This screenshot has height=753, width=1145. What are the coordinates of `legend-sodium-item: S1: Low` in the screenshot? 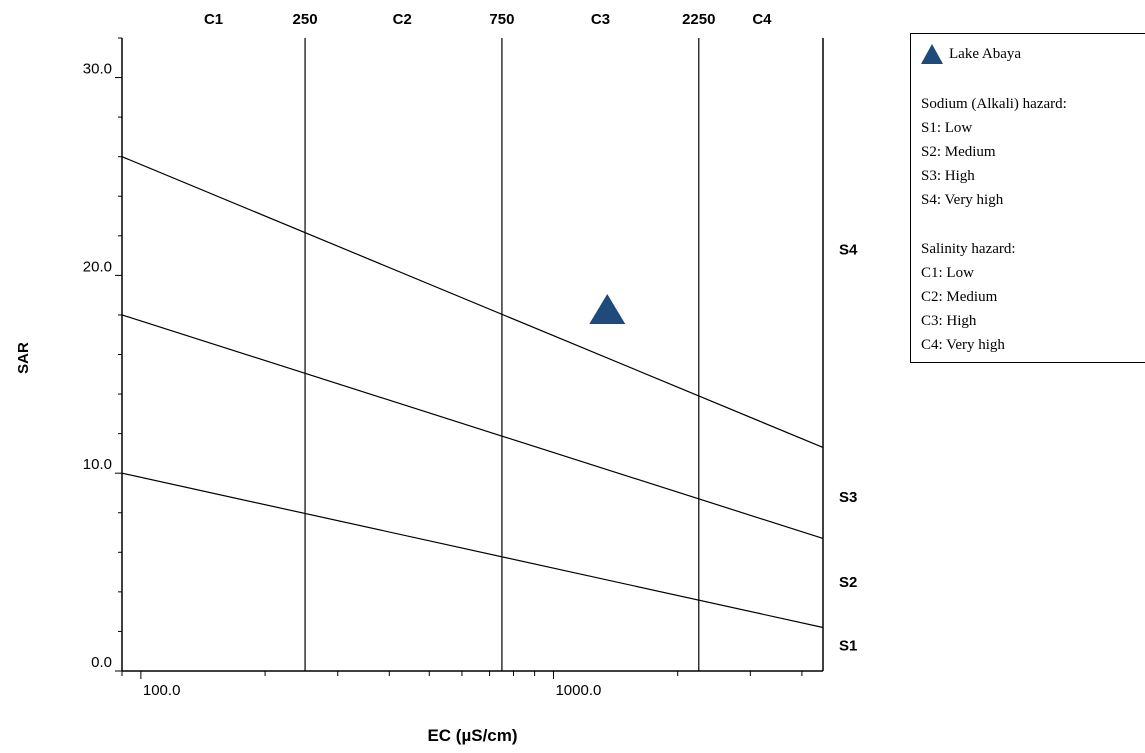 It's located at (947, 128).